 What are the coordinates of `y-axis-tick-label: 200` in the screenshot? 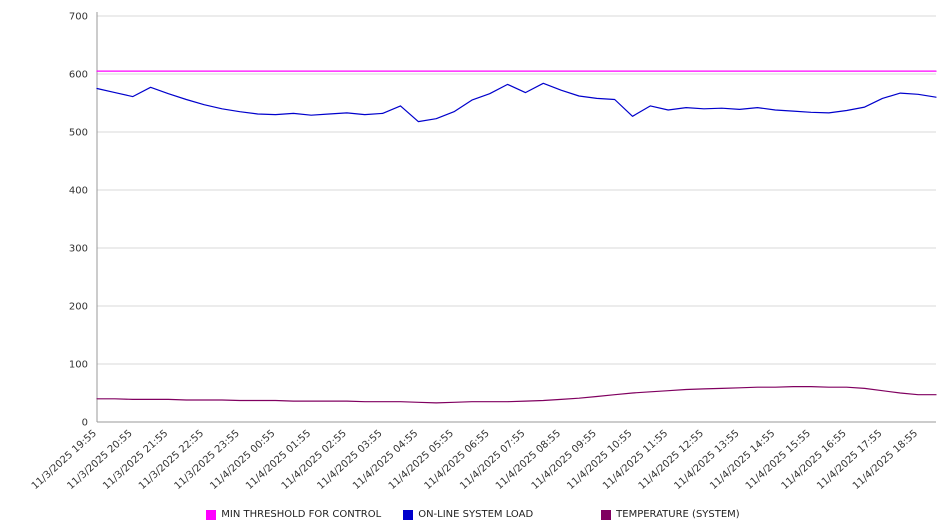 It's located at (78, 307).